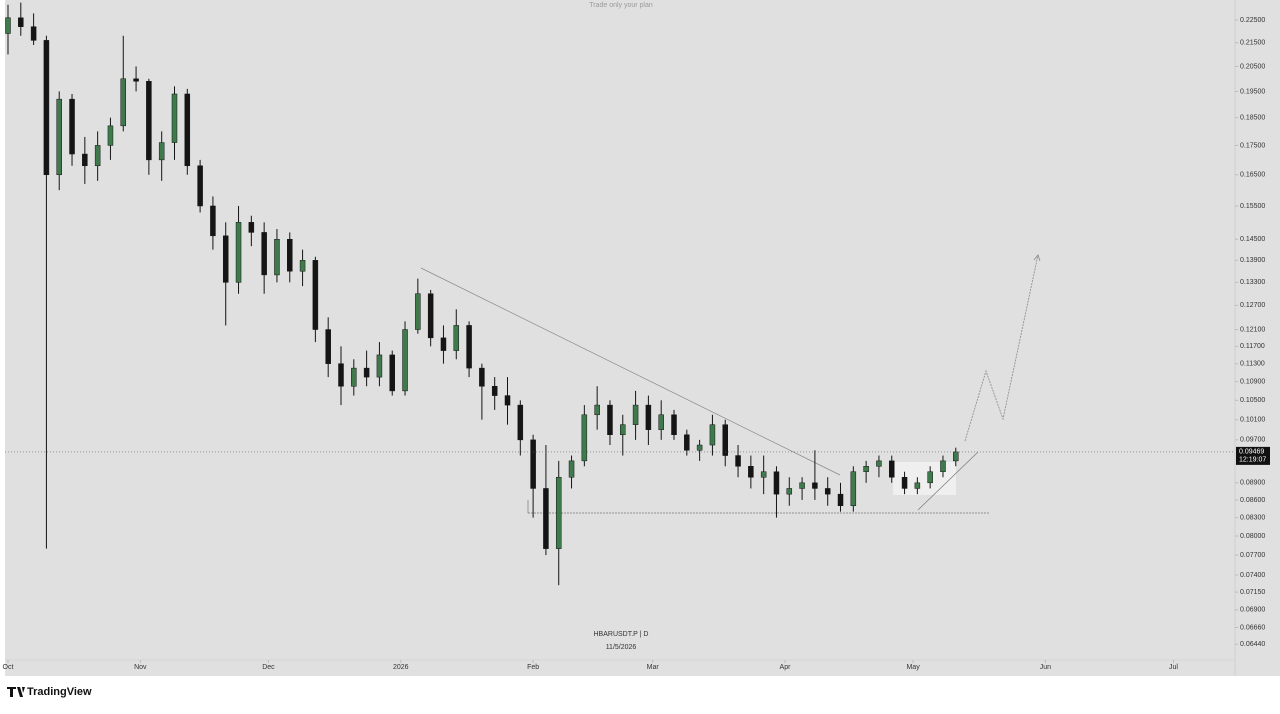  What do you see at coordinates (1252, 644) in the screenshot?
I see `y-tick-label: 0.06440` at bounding box center [1252, 644].